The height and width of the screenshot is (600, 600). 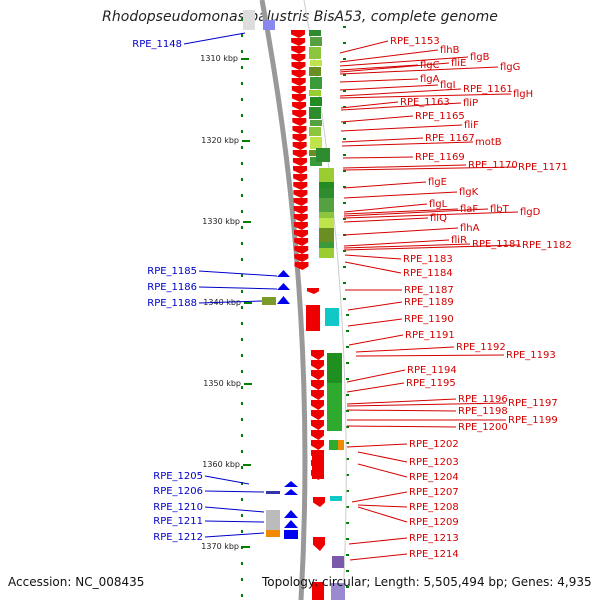 I want to click on gene-label-reverse: fliE, so click(x=458, y=63).